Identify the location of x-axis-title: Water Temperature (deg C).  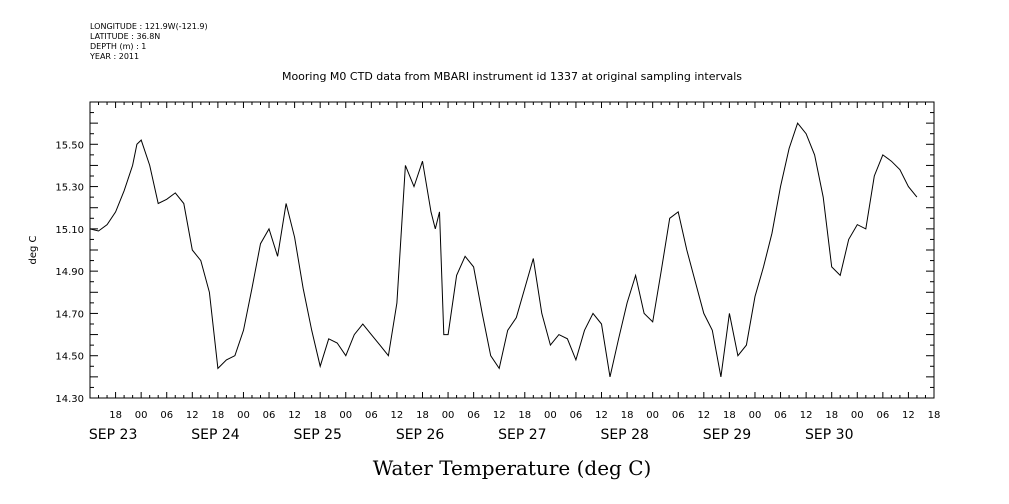
(512, 468).